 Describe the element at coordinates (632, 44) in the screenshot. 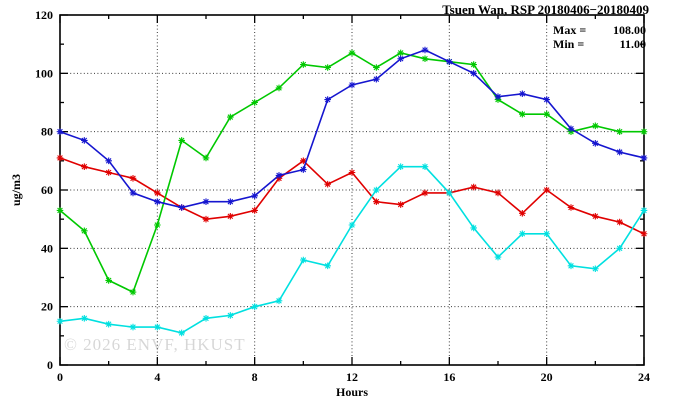

I see `stats-min-value: 11.00` at that location.